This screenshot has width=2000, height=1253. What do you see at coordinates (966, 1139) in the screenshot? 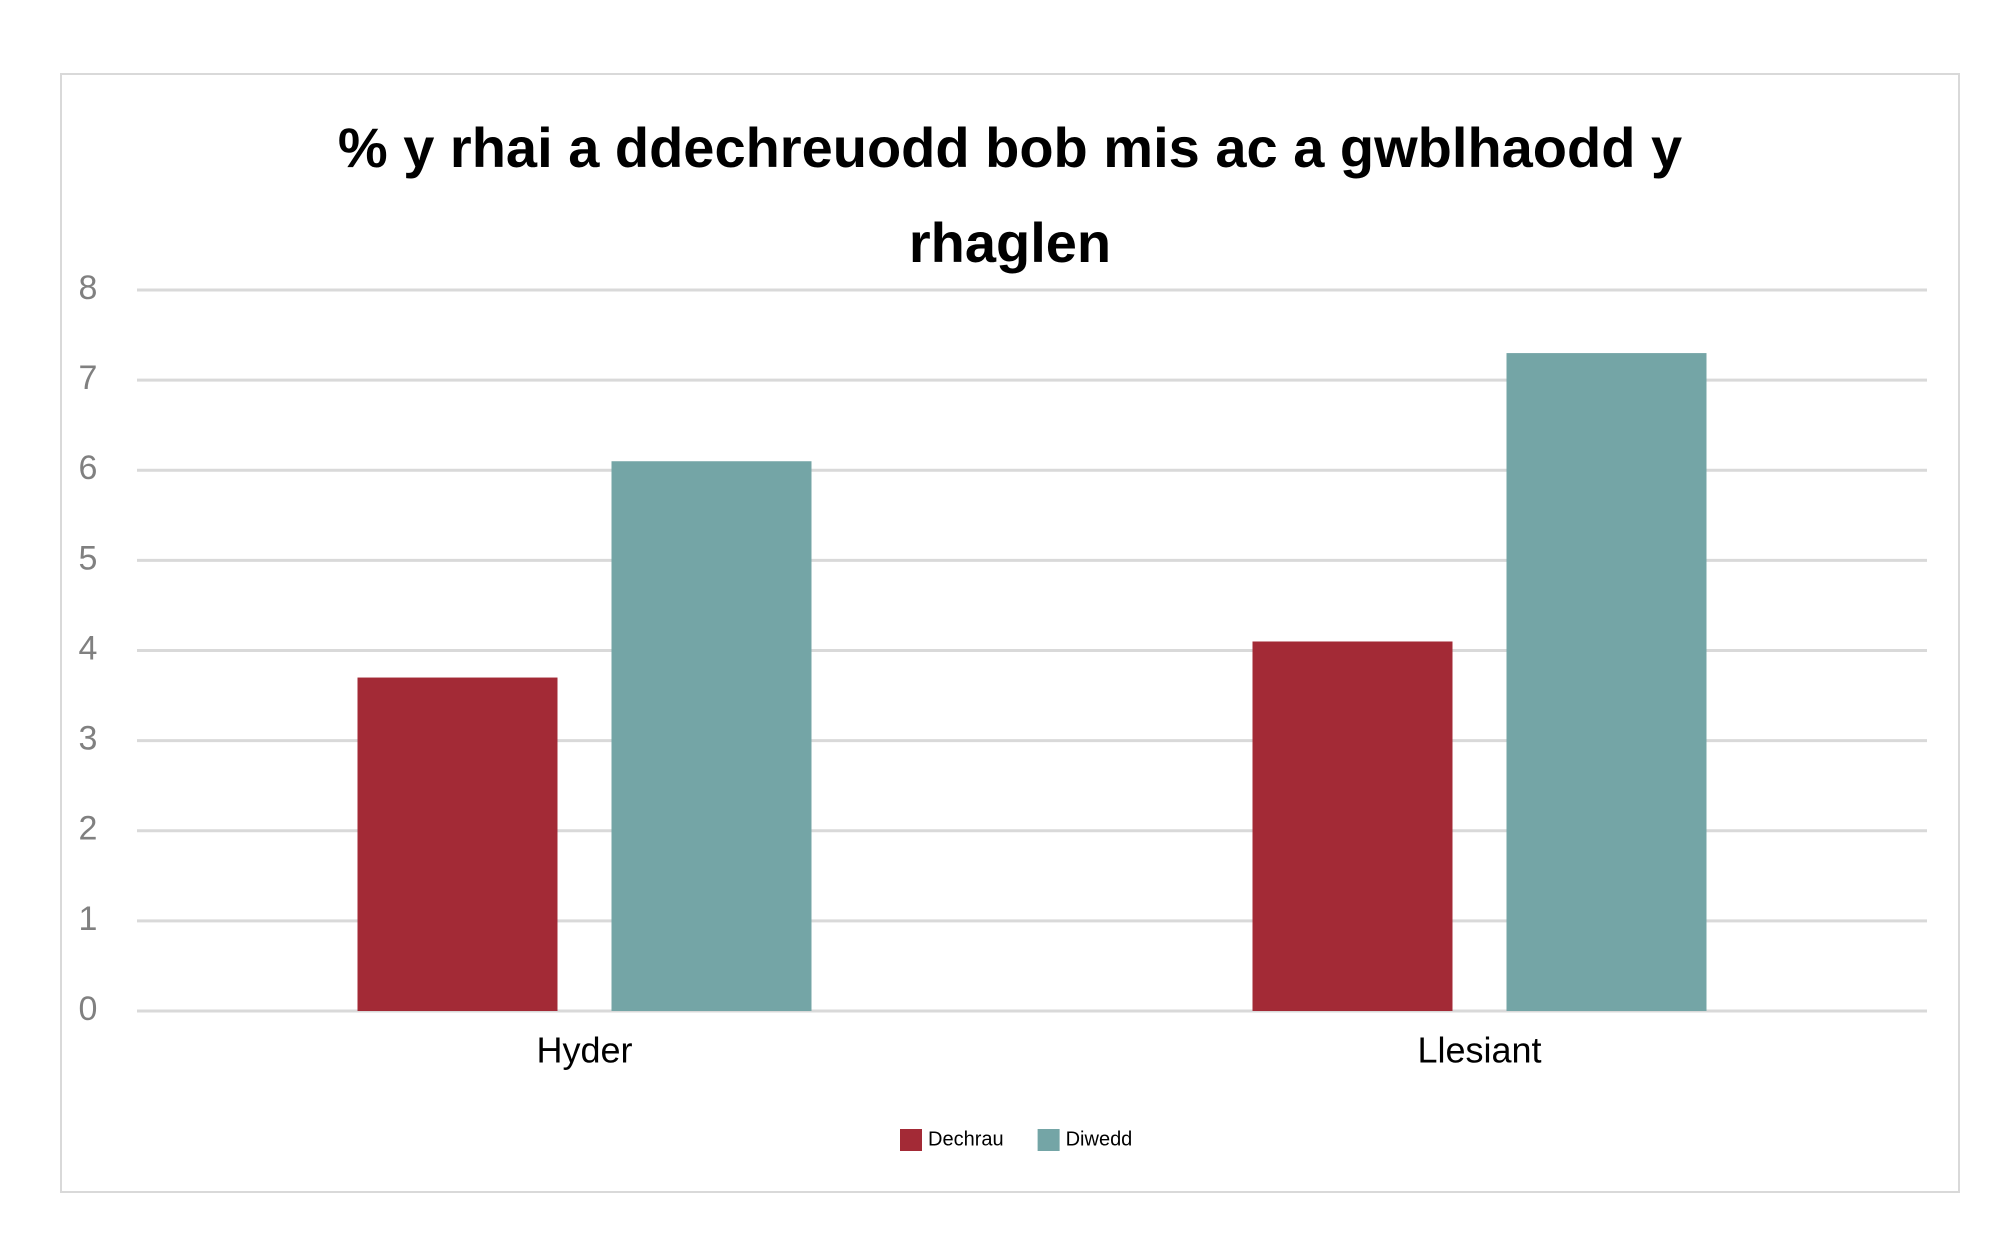
I see `legend-label: Dechrau` at bounding box center [966, 1139].